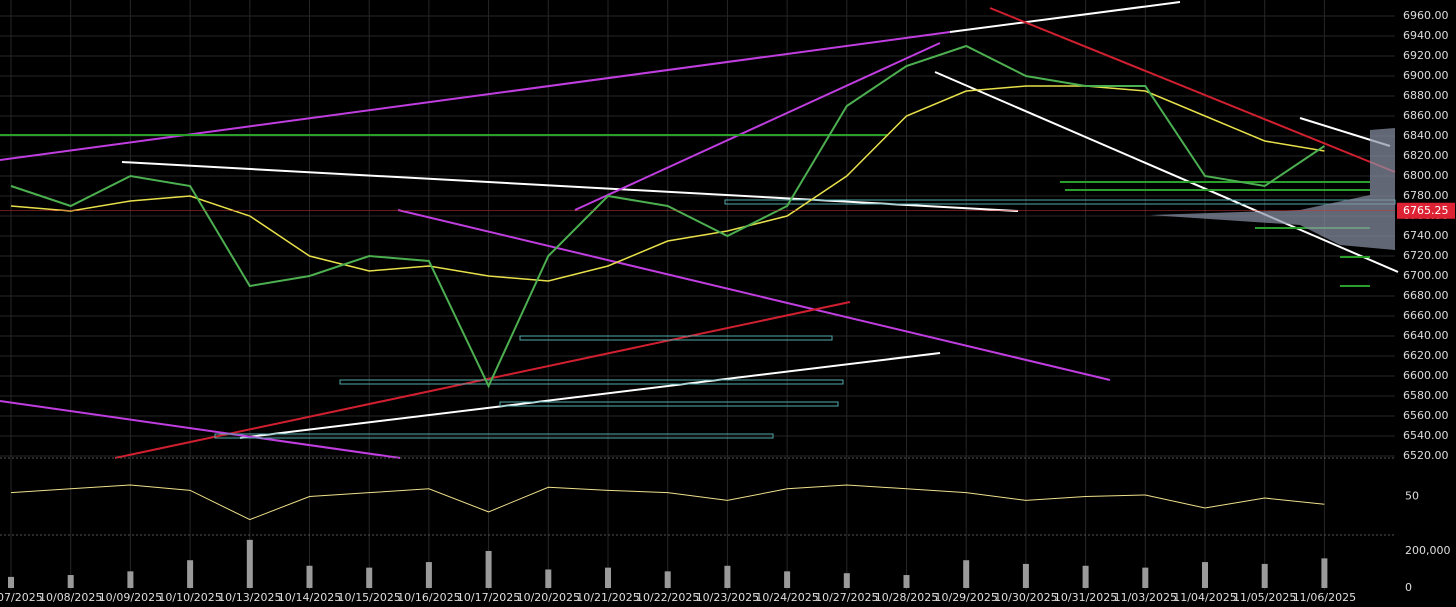 The width and height of the screenshot is (1456, 607). Describe the element at coordinates (1426, 275) in the screenshot. I see `y-tick-label: 6700.00` at that location.